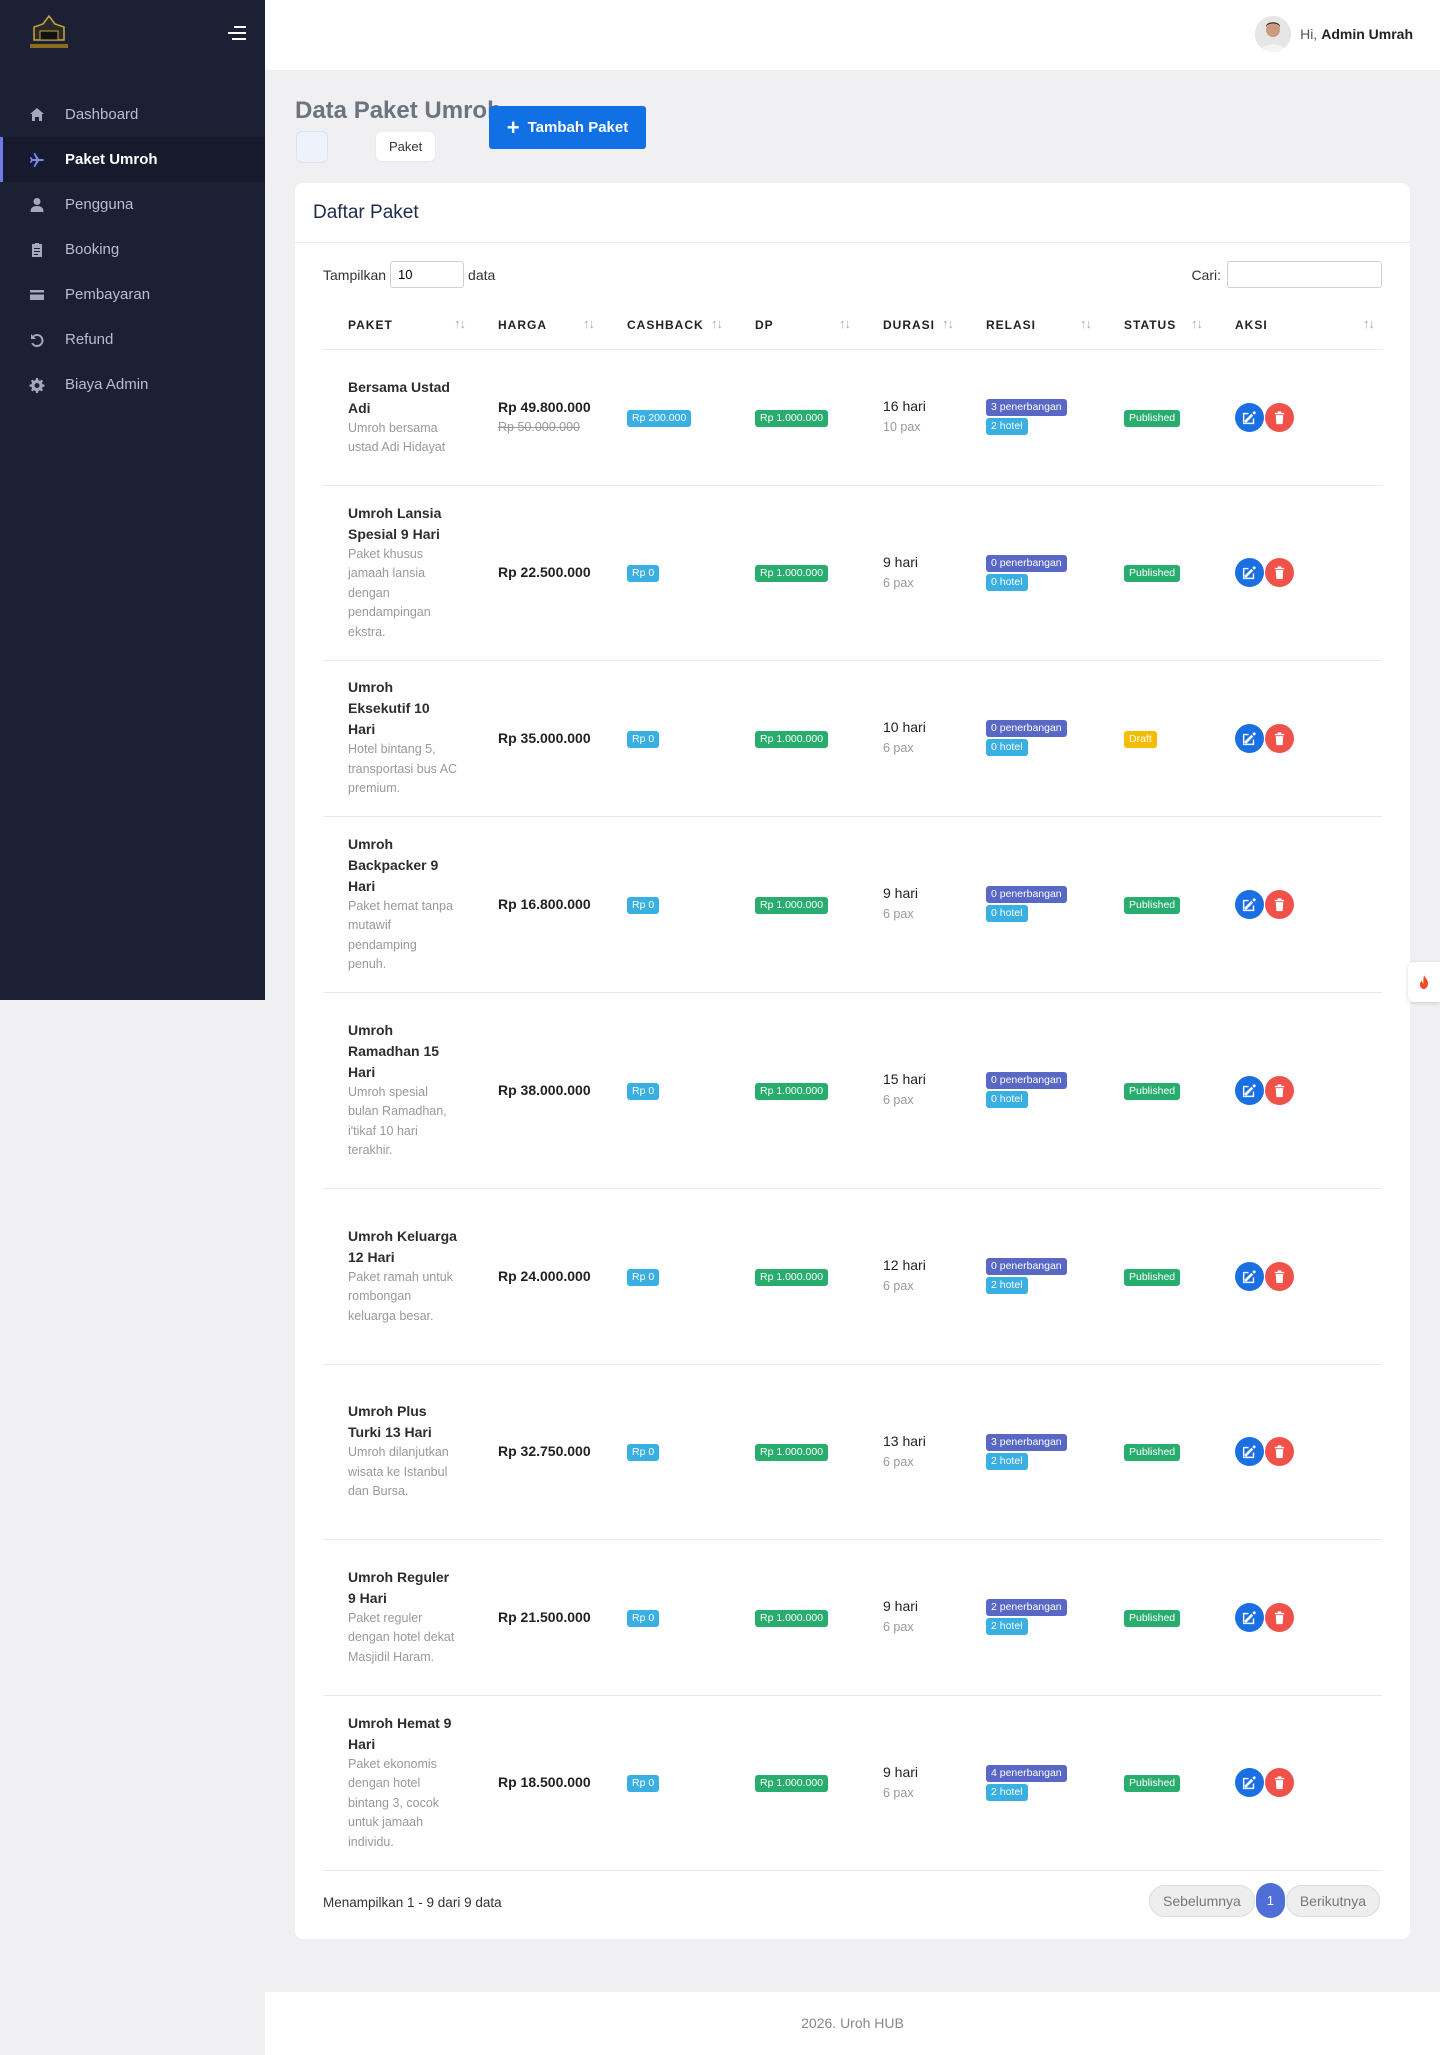 This screenshot has width=1440, height=2055. What do you see at coordinates (1270, 1900) in the screenshot?
I see `page-number-button: 1` at bounding box center [1270, 1900].